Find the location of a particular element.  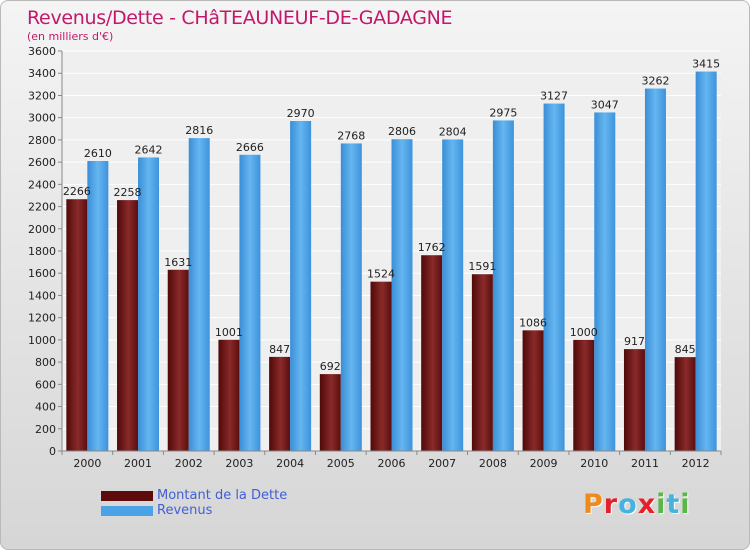

brand-letter: x is located at coordinates (647, 504).